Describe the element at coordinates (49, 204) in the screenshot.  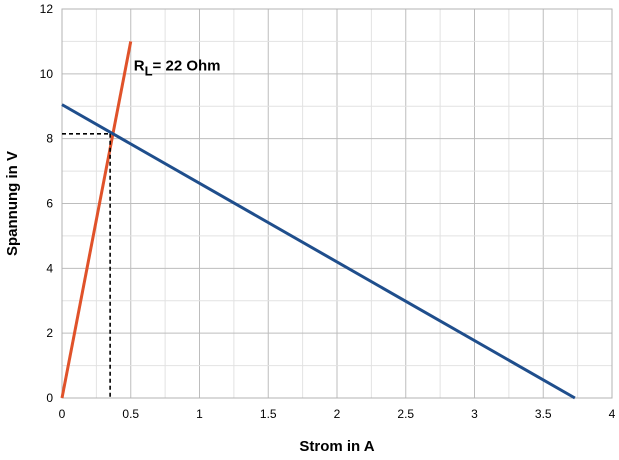
I see `y-tick-label: 6` at that location.